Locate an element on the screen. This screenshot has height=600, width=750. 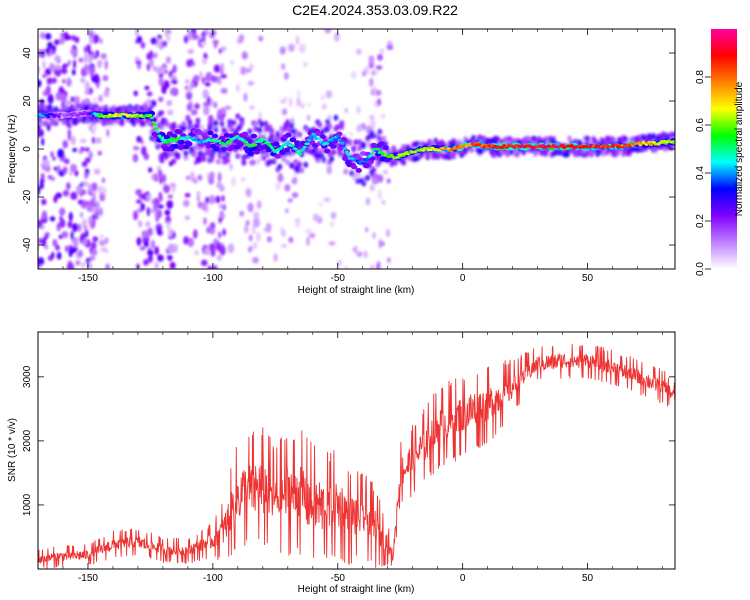
colorbar-tick-label: 0.2 is located at coordinates (700, 221).